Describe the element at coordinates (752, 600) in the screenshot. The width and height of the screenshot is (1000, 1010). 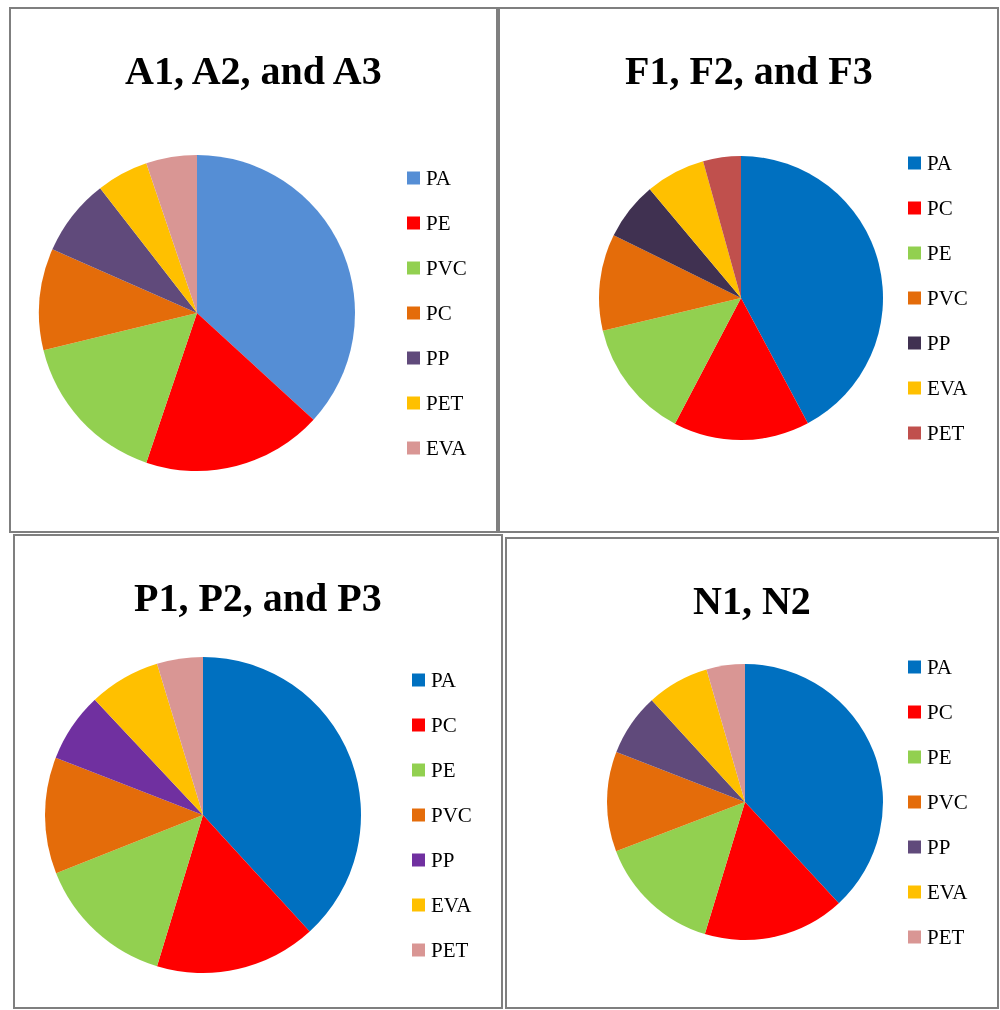
I see `chart-title: N1, N2` at that location.